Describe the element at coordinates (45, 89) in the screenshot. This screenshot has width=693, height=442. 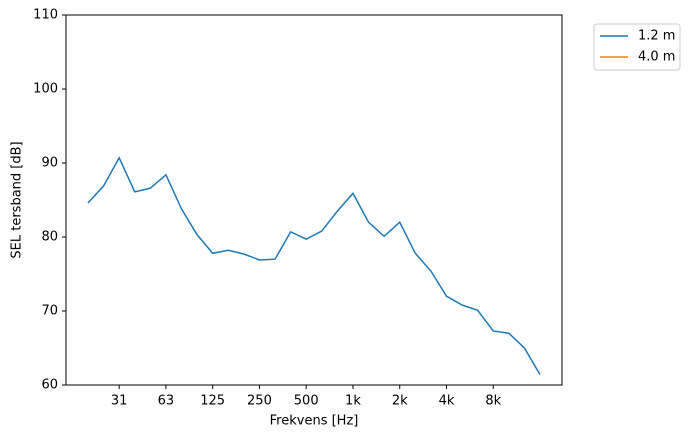
I see `y-tick-label: 100` at that location.